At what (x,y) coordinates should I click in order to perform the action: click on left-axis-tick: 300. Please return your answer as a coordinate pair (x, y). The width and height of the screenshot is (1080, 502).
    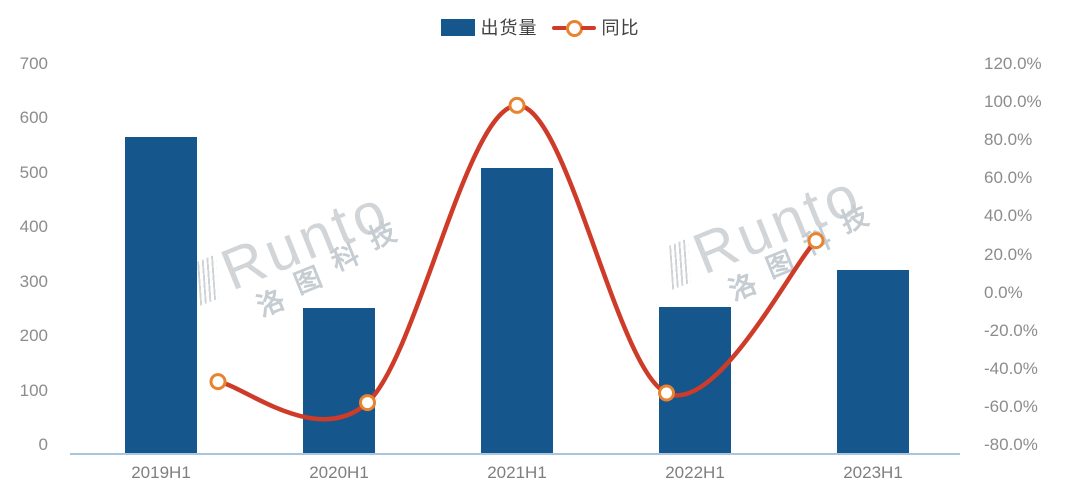
    Looking at the image, I should click on (33, 281).